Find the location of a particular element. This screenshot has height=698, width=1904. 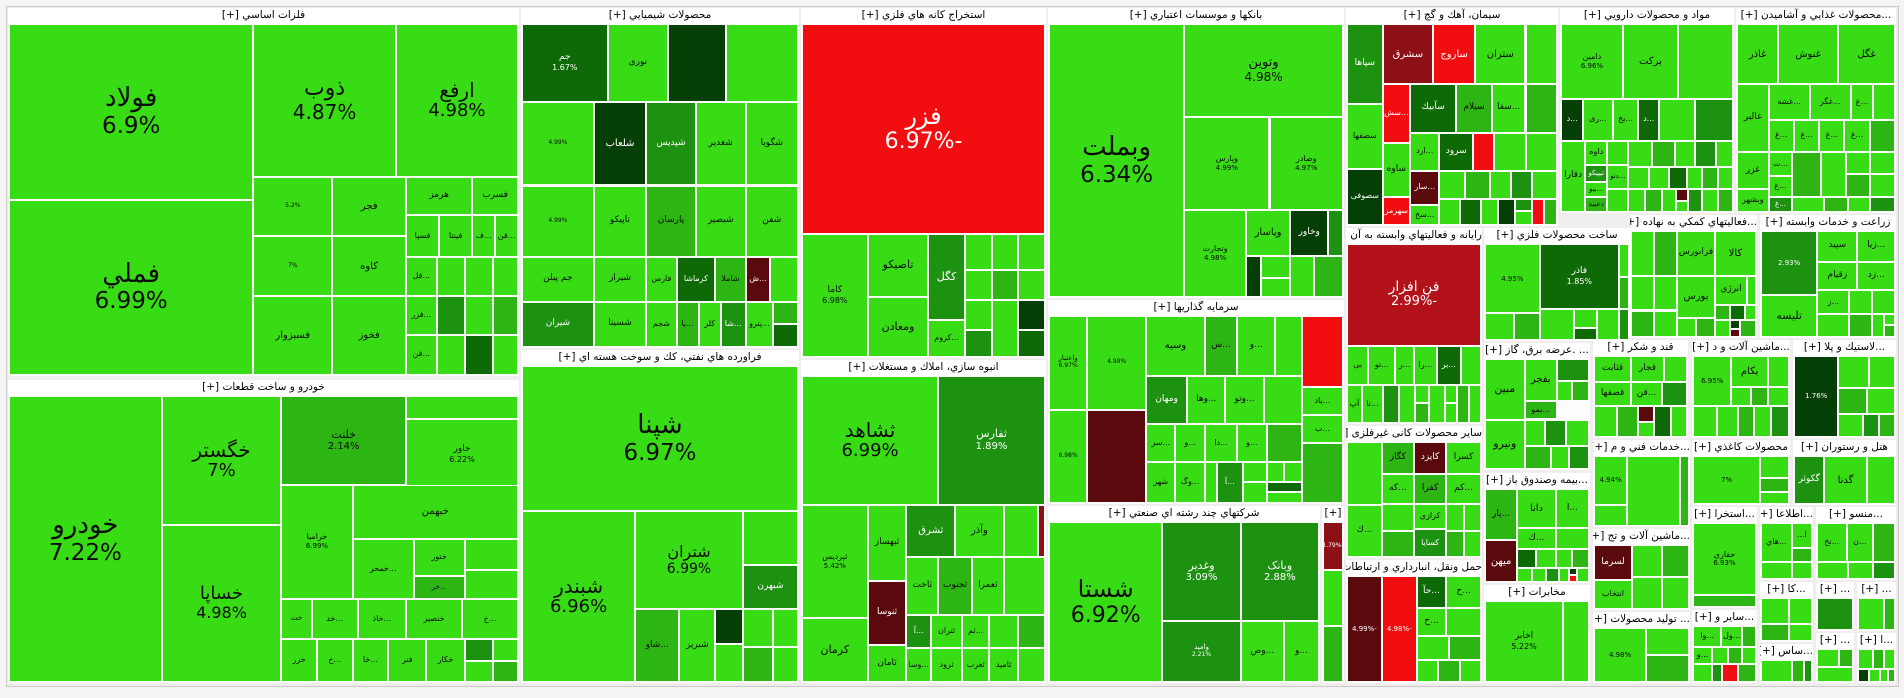

sector-header-sakht: ساخت محصولات فلزي [+] is located at coordinates (1557, 236).